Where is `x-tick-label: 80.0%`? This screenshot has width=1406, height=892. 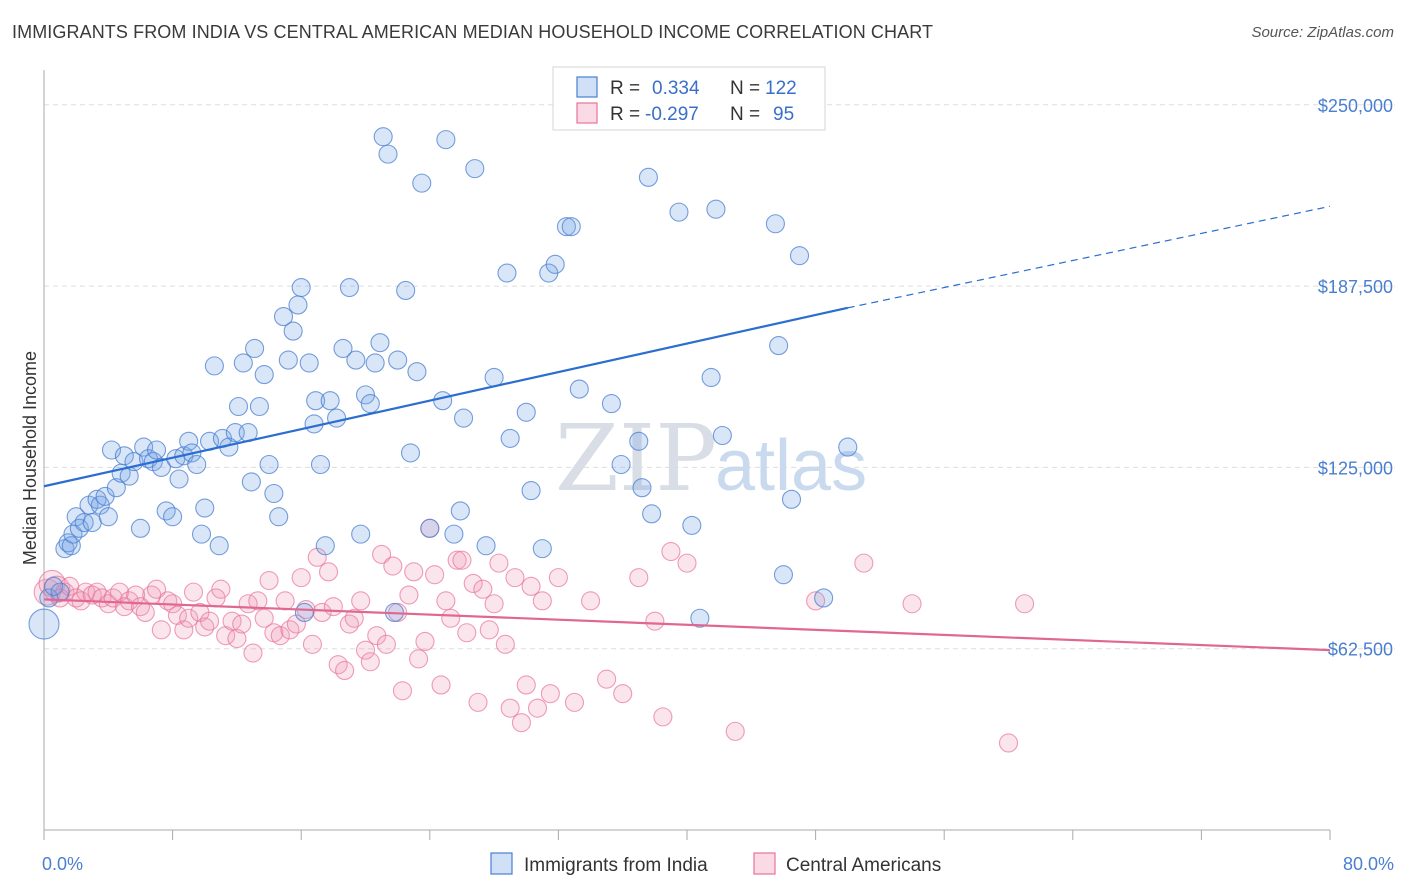
x-tick-label: 80.0% is located at coordinates (1368, 864).